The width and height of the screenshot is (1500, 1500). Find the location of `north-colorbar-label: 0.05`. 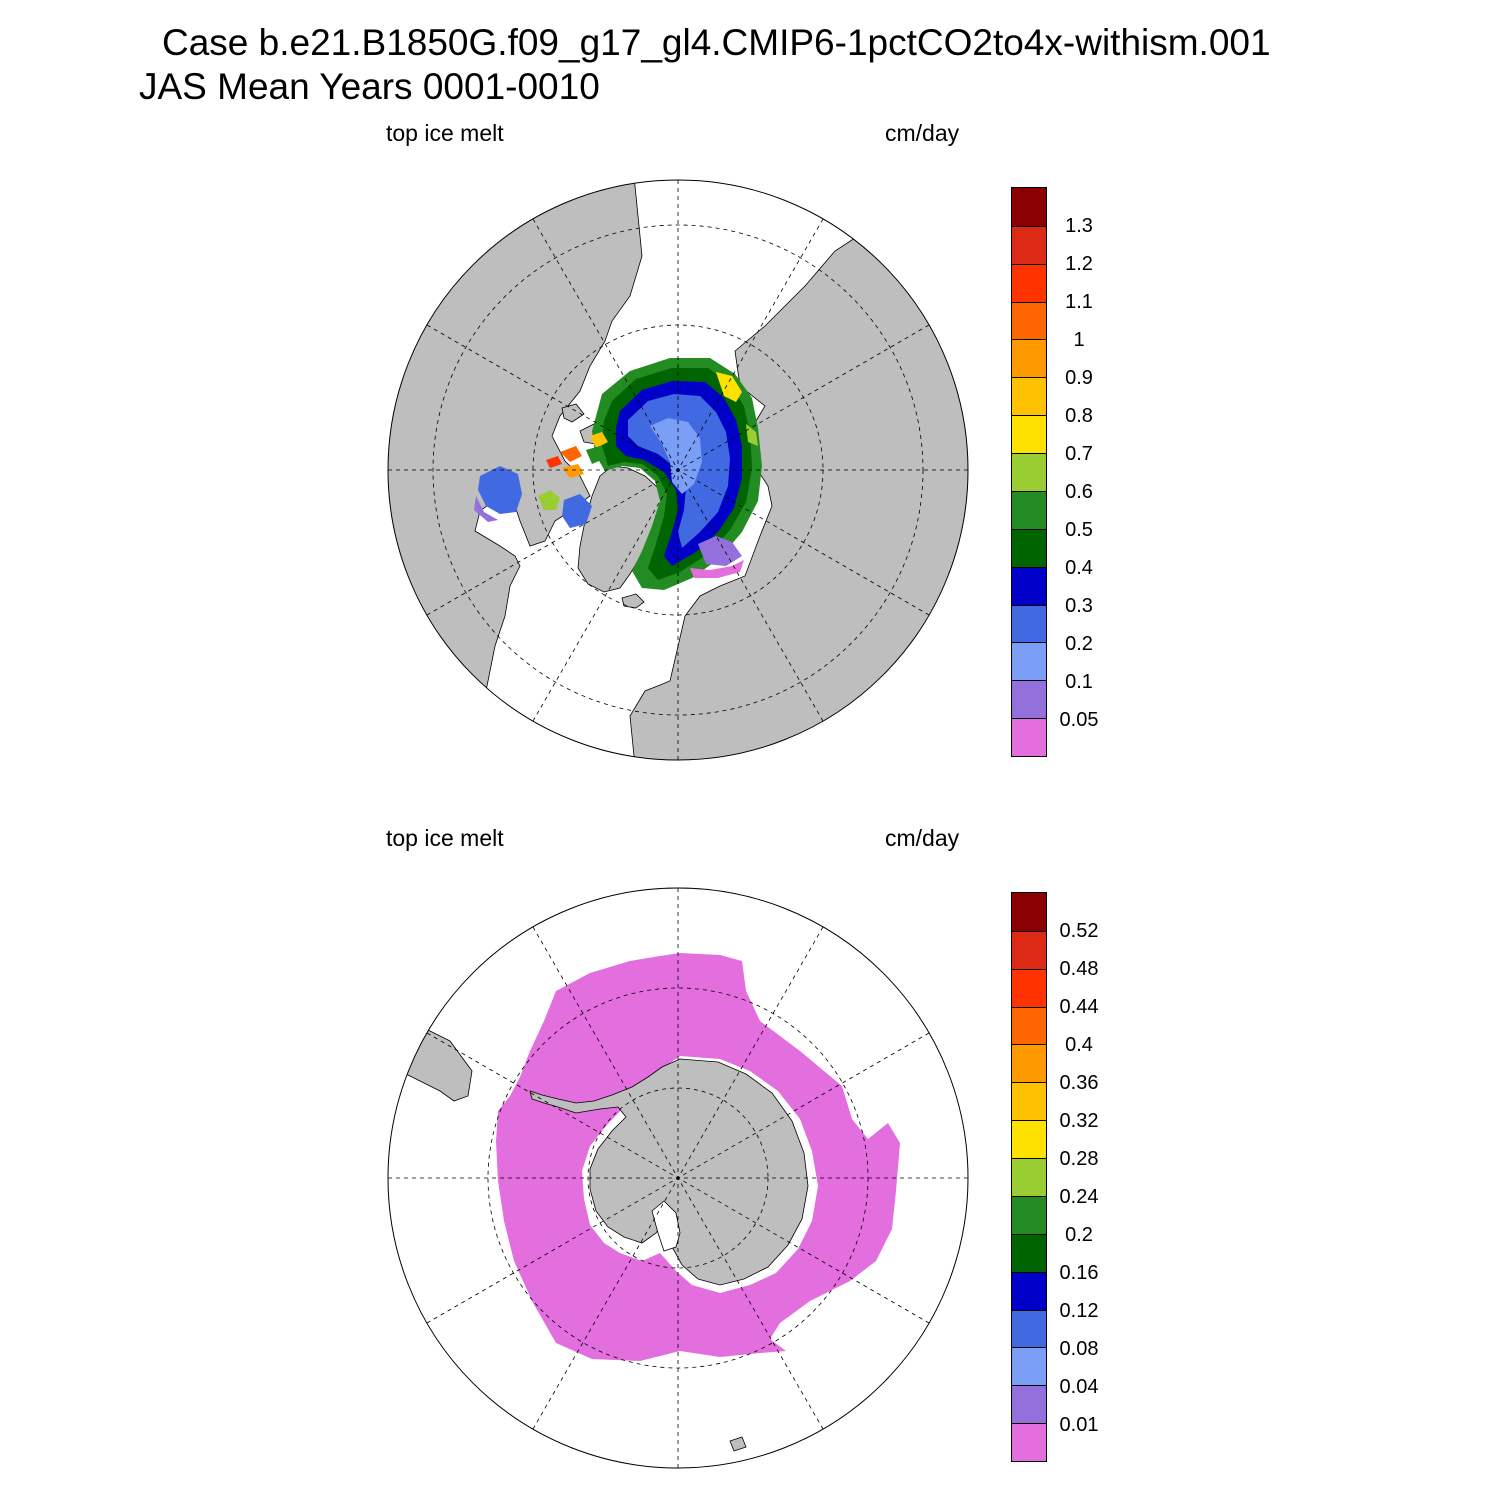

north-colorbar-label: 0.05 is located at coordinates (1079, 720).